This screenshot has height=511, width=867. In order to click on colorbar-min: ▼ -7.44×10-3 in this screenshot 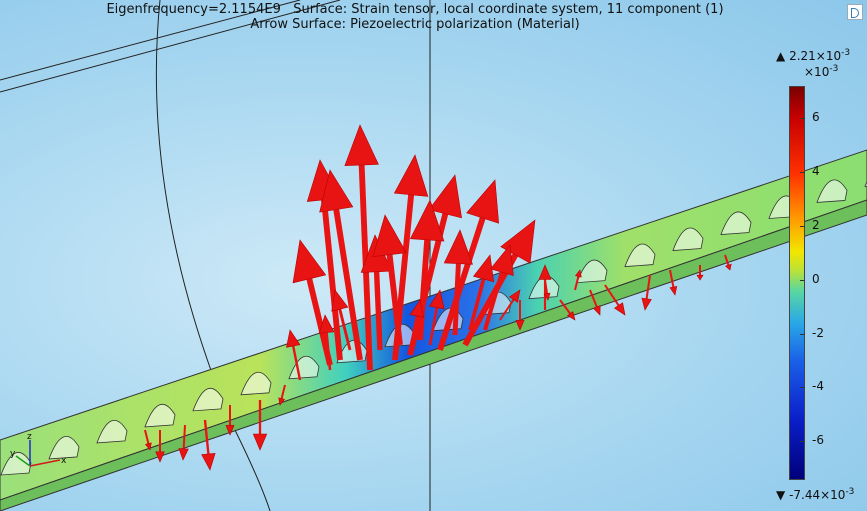, I will do `click(815, 494)`.